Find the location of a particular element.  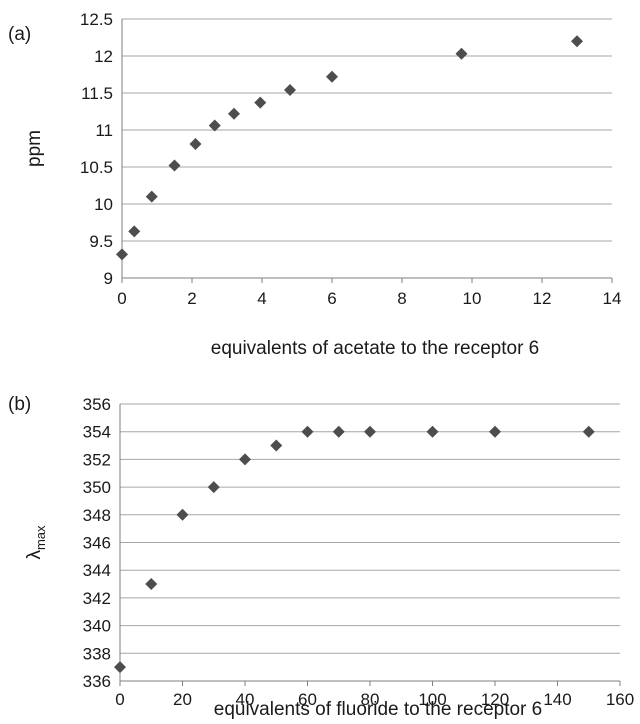

chart-a-x-tick-label: 2 is located at coordinates (191, 298).